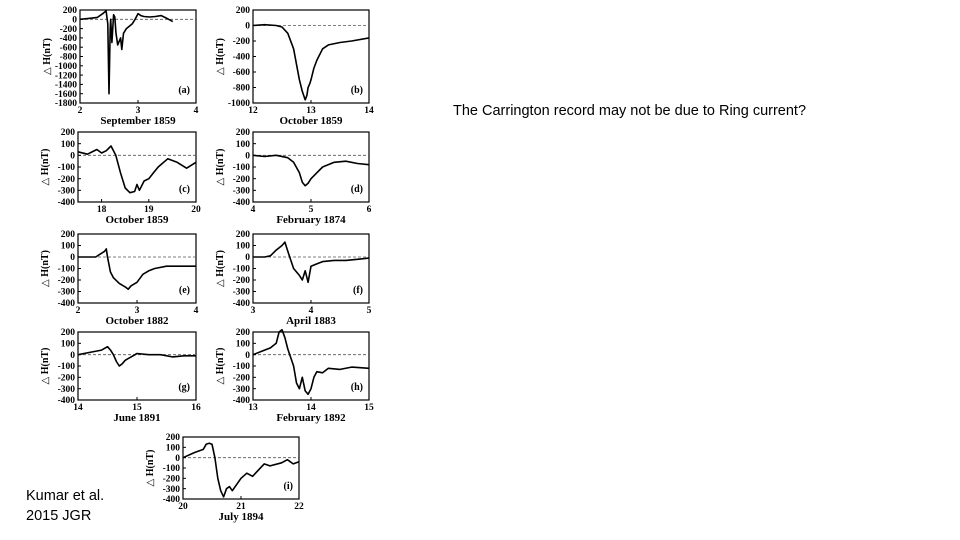 This screenshot has width=960, height=540. I want to click on x-tick-label: 2, so click(78, 311).